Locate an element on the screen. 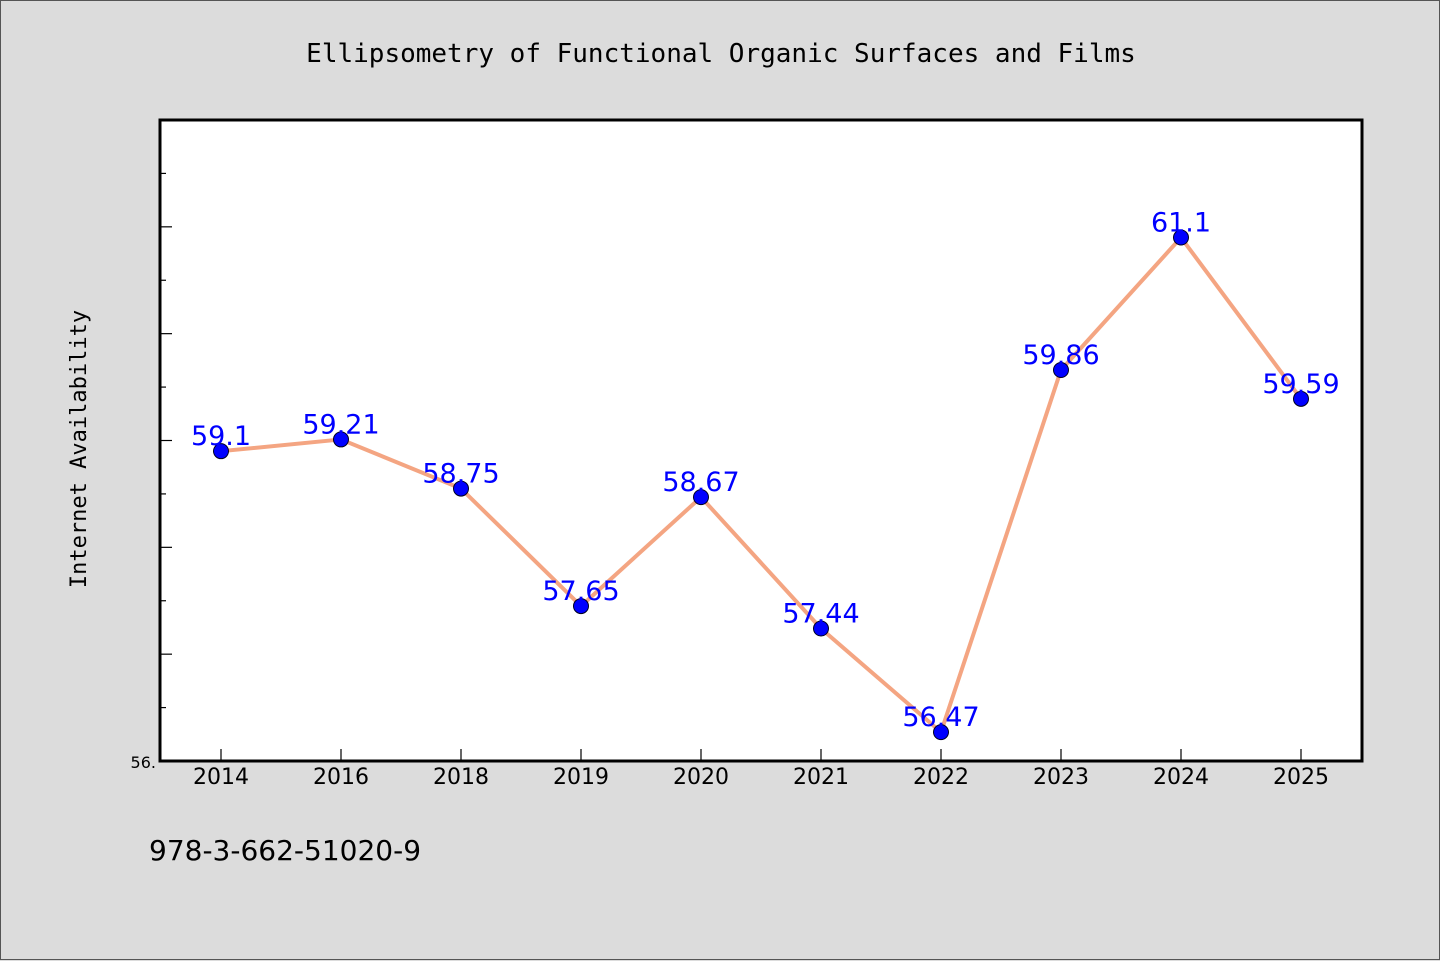 This screenshot has height=961, width=1440. y-axis-label: Internet Availability is located at coordinates (79, 449).